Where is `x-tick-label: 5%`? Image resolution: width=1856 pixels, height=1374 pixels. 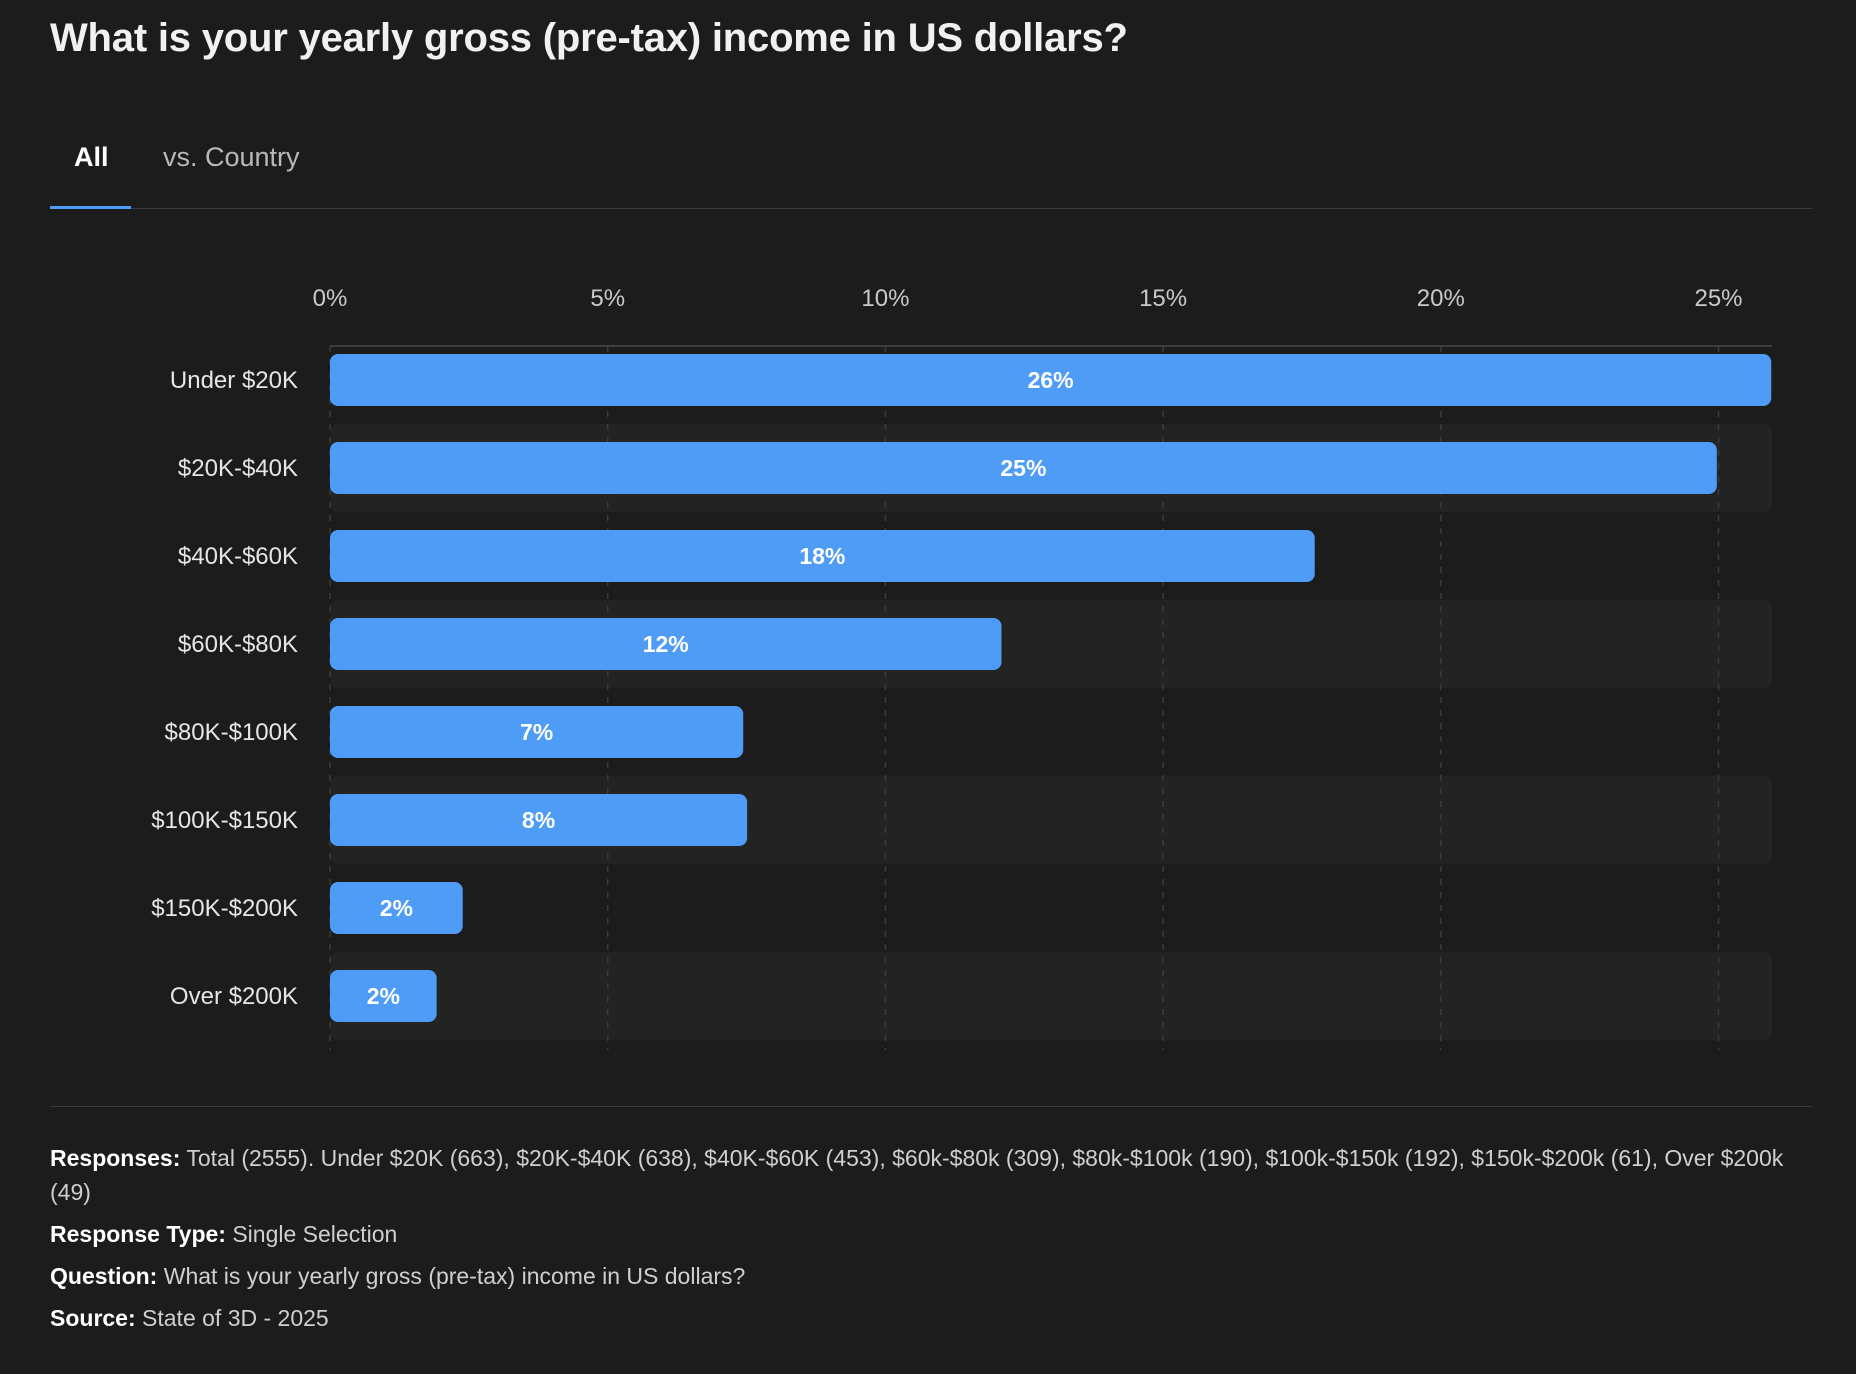 x-tick-label: 5% is located at coordinates (607, 298).